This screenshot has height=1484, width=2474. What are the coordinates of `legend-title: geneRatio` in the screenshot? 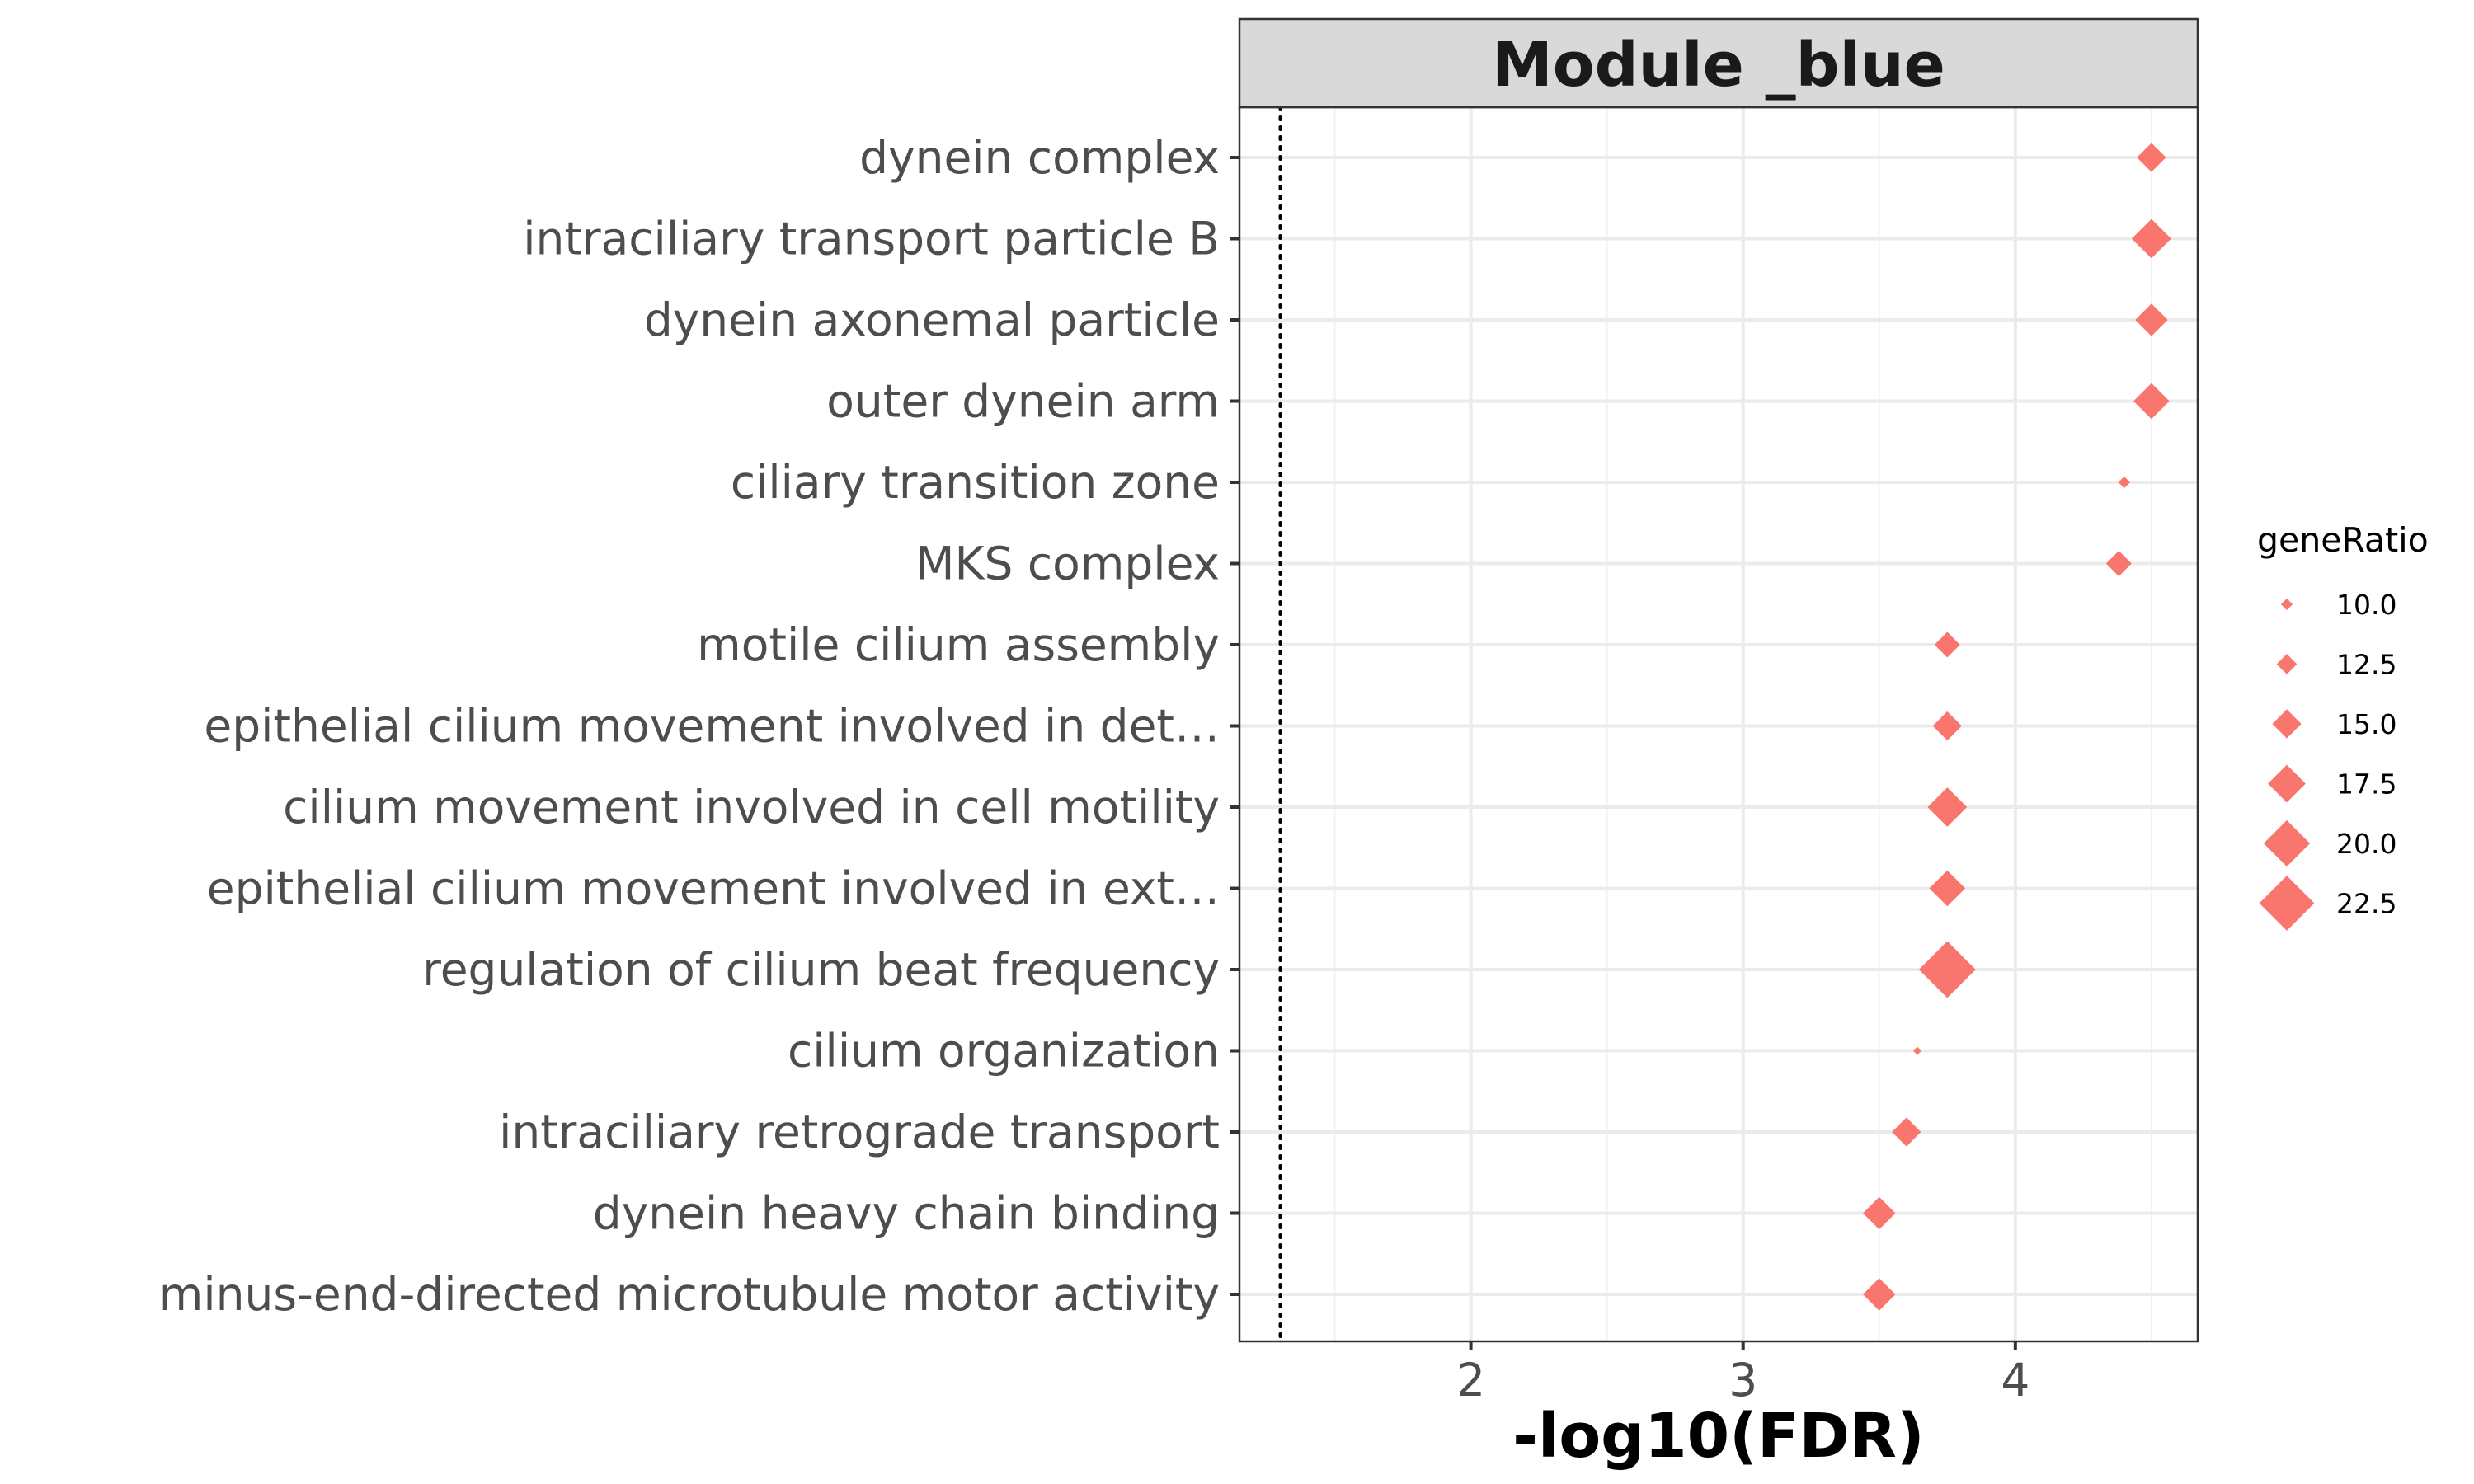 It's located at (2343, 540).